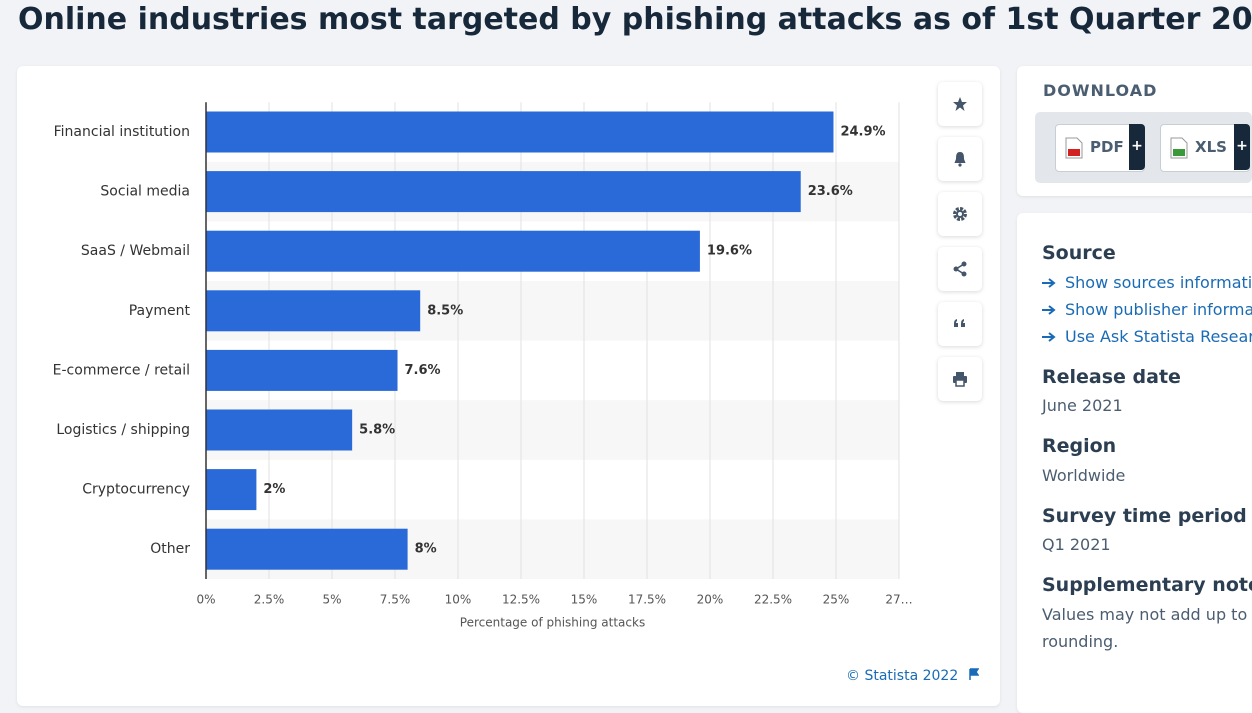  I want to click on x-tick-label: 22.5%, so click(773, 600).